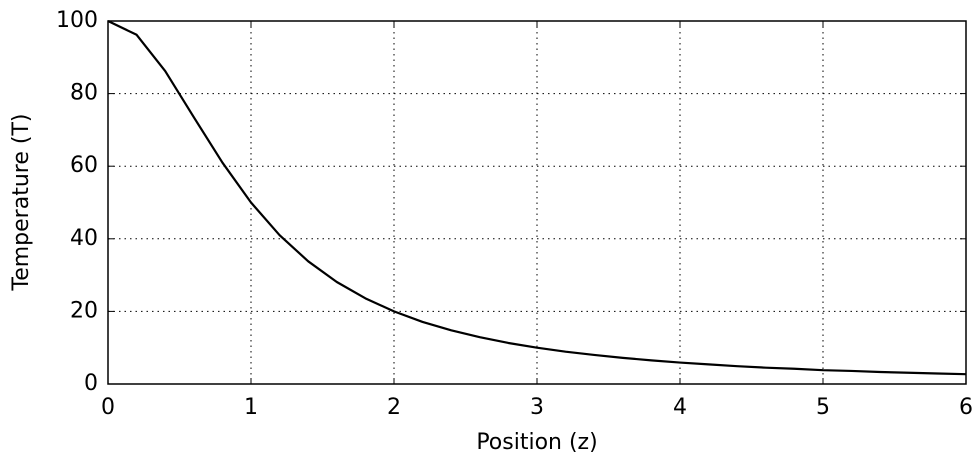 The width and height of the screenshot is (980, 467). I want to click on x-axis-label: Position (z), so click(536, 442).